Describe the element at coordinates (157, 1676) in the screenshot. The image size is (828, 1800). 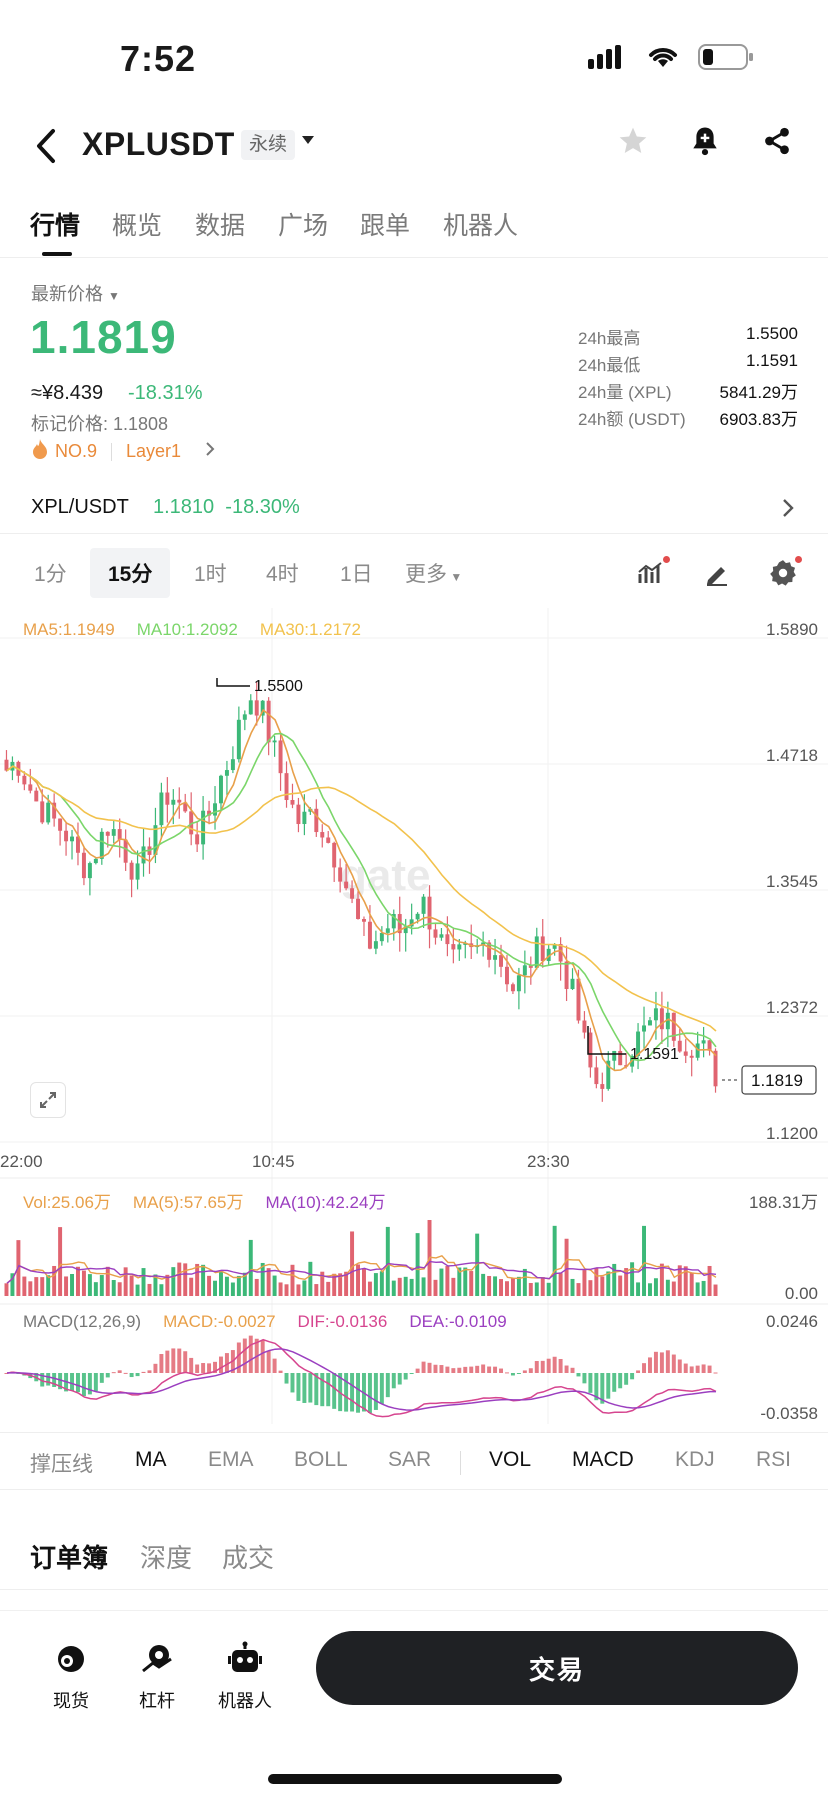
I see `nav-margin: 杠杆` at that location.